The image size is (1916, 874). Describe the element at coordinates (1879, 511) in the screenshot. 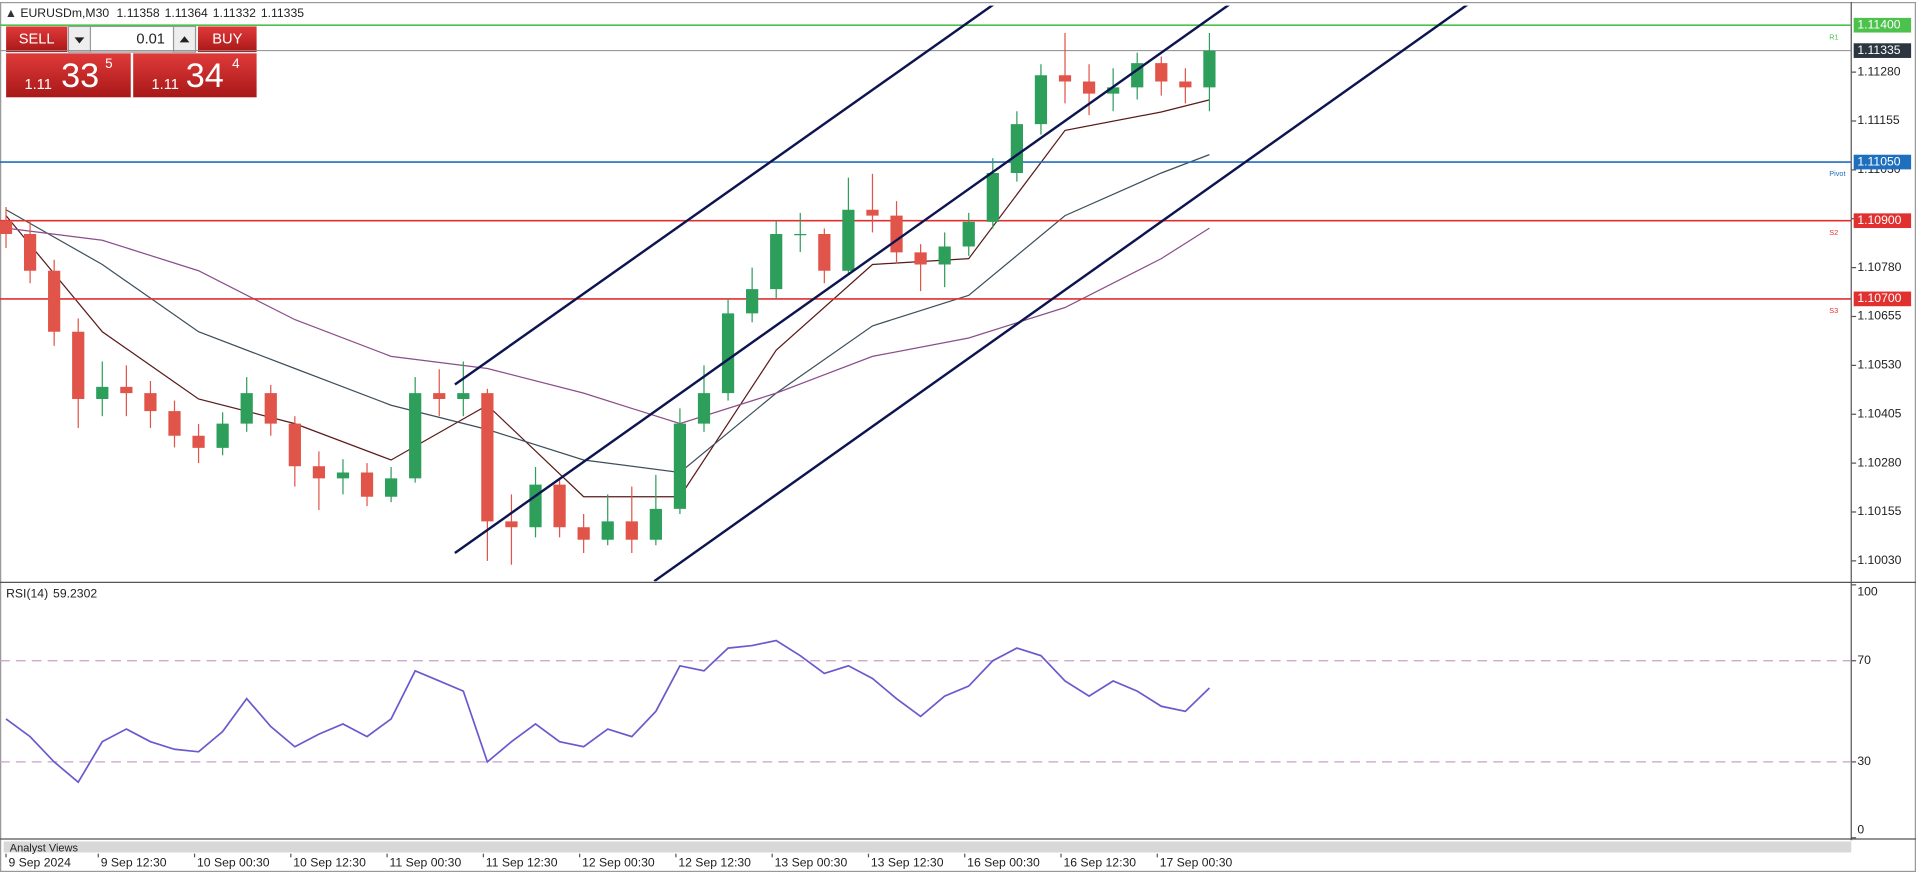

I see `y-tick-label: 1.10155` at that location.